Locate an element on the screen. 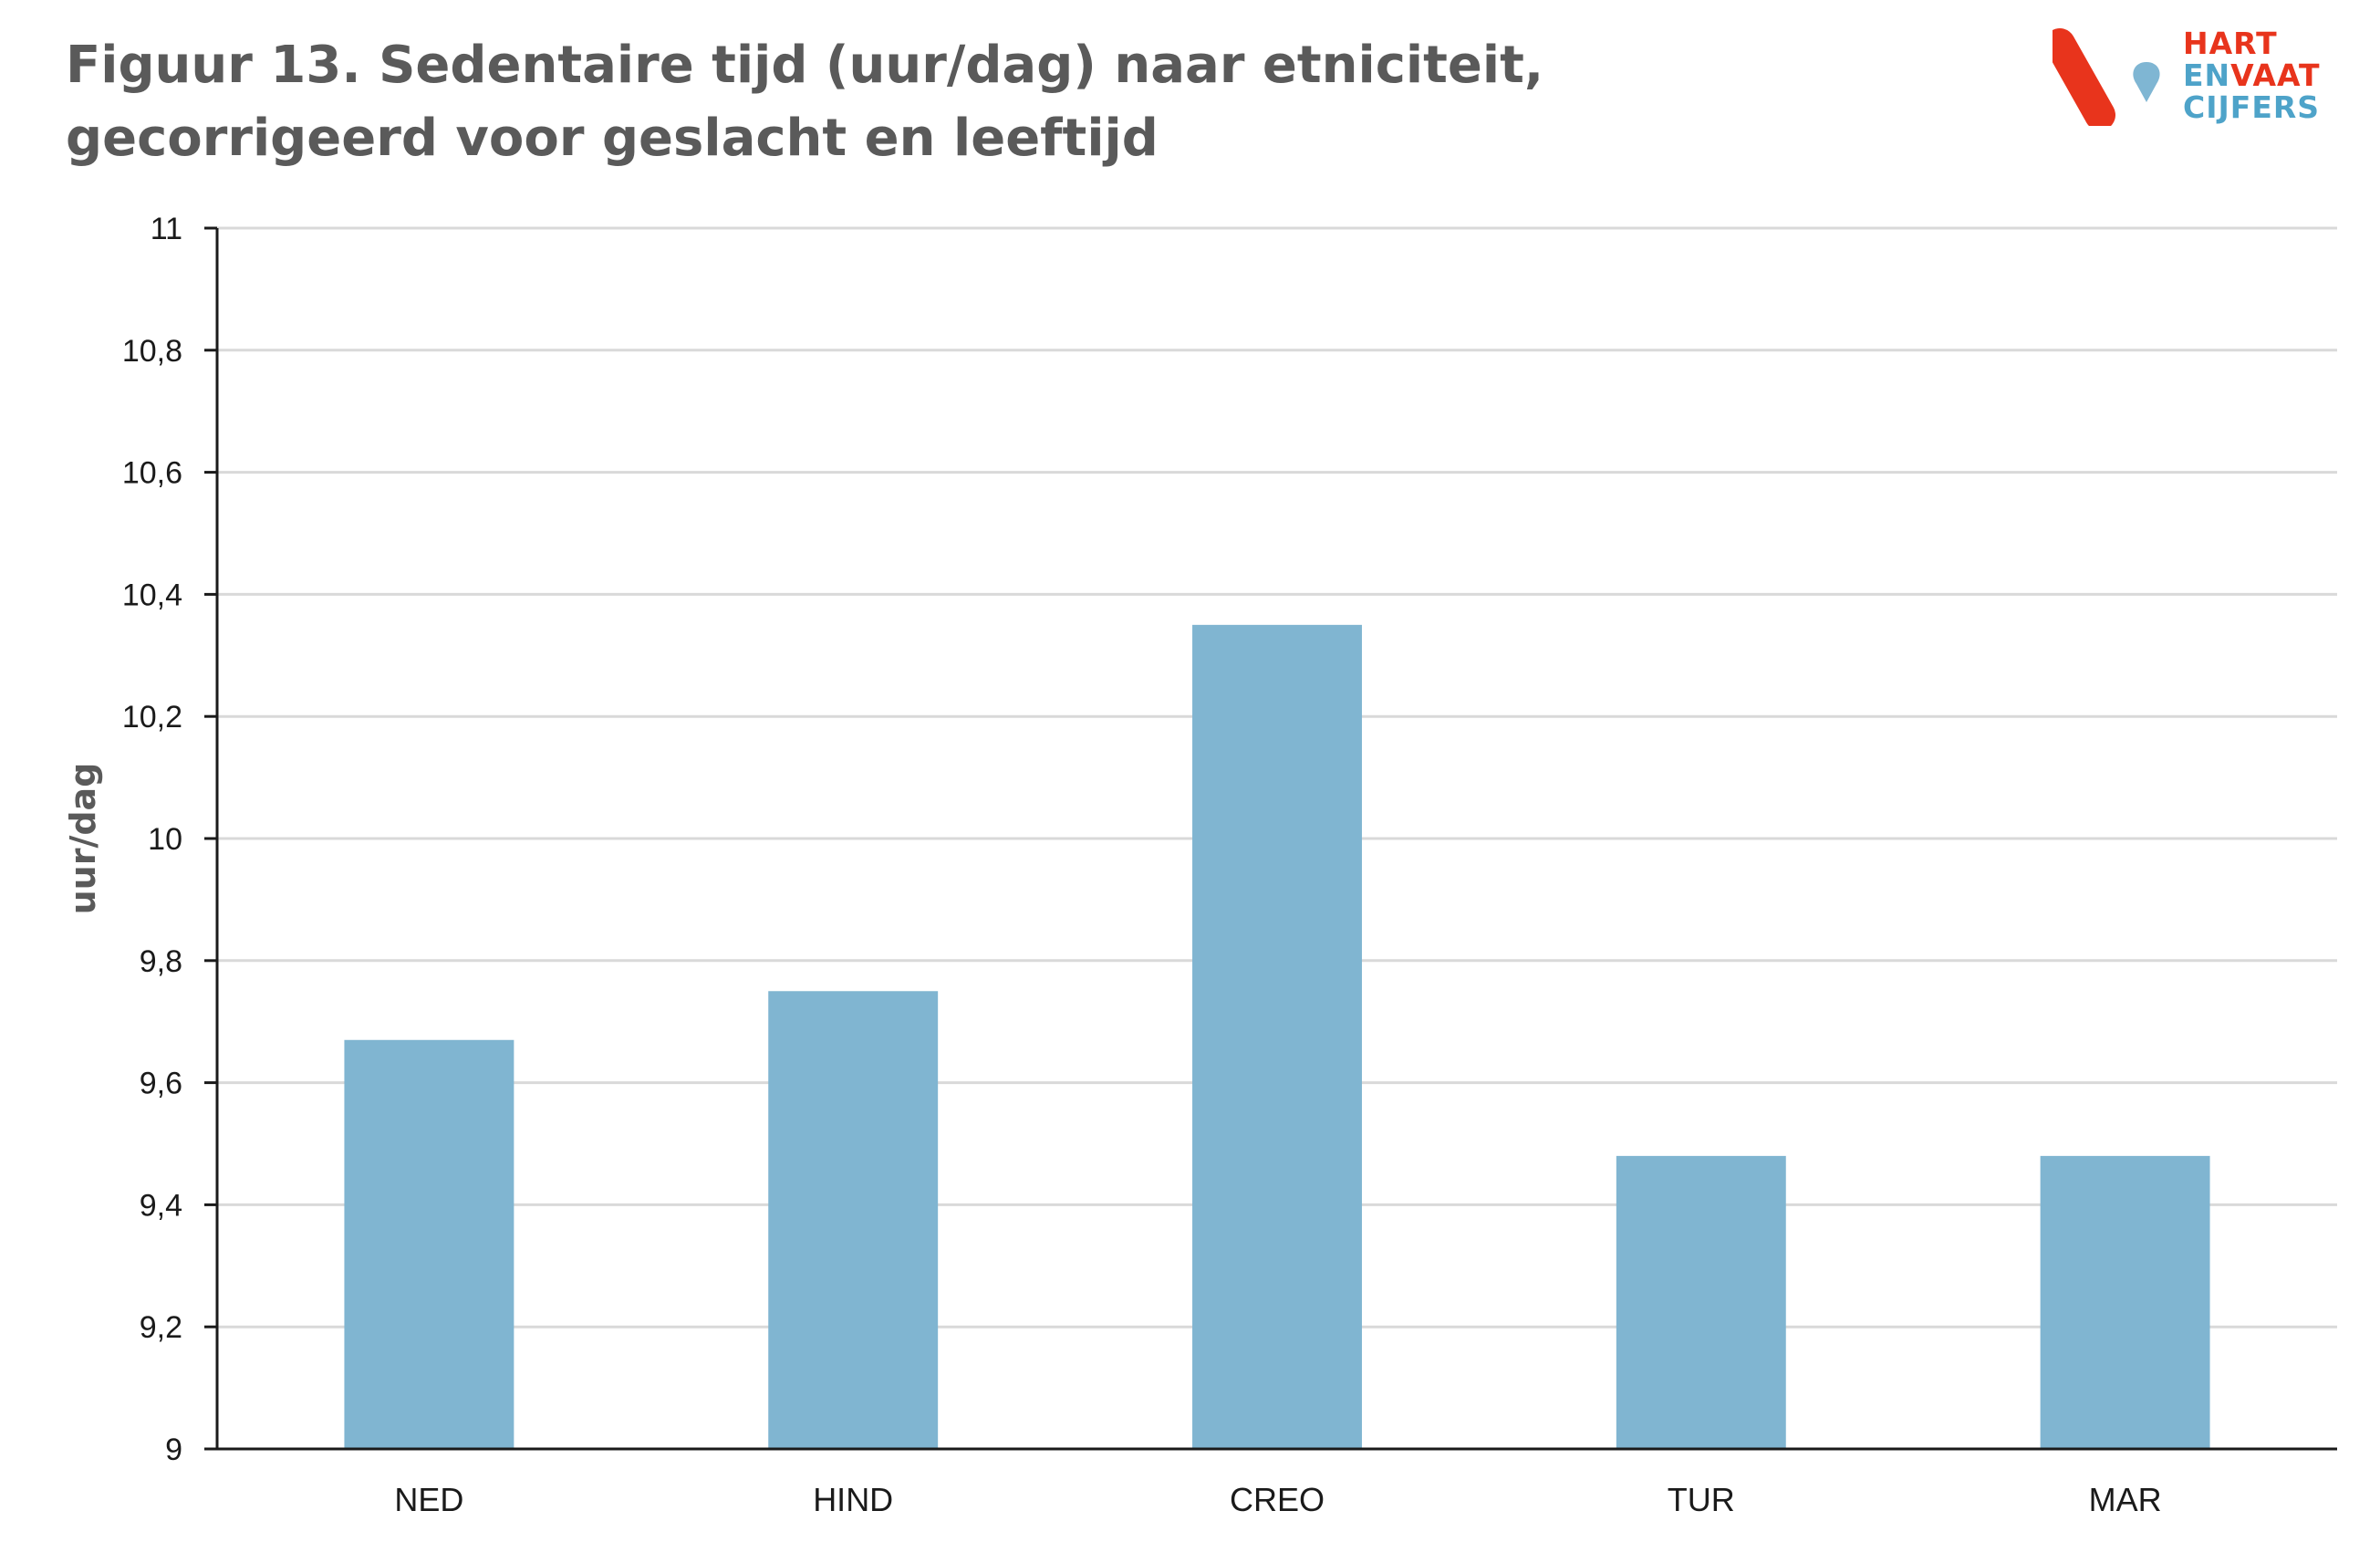  y-tick-labels: 9 9,2 9,4 9,6 9,8 10 10,2 10,4 10,6 10,8 11 is located at coordinates (152, 839).